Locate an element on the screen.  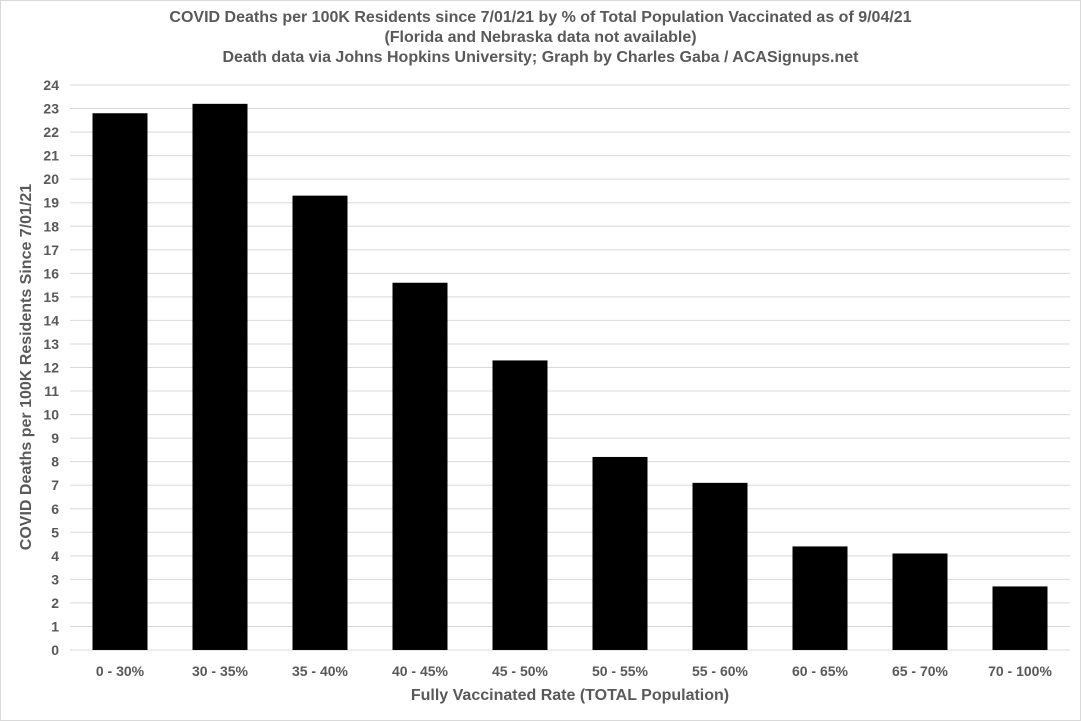
y-tick-label: 7 is located at coordinates (55, 485).